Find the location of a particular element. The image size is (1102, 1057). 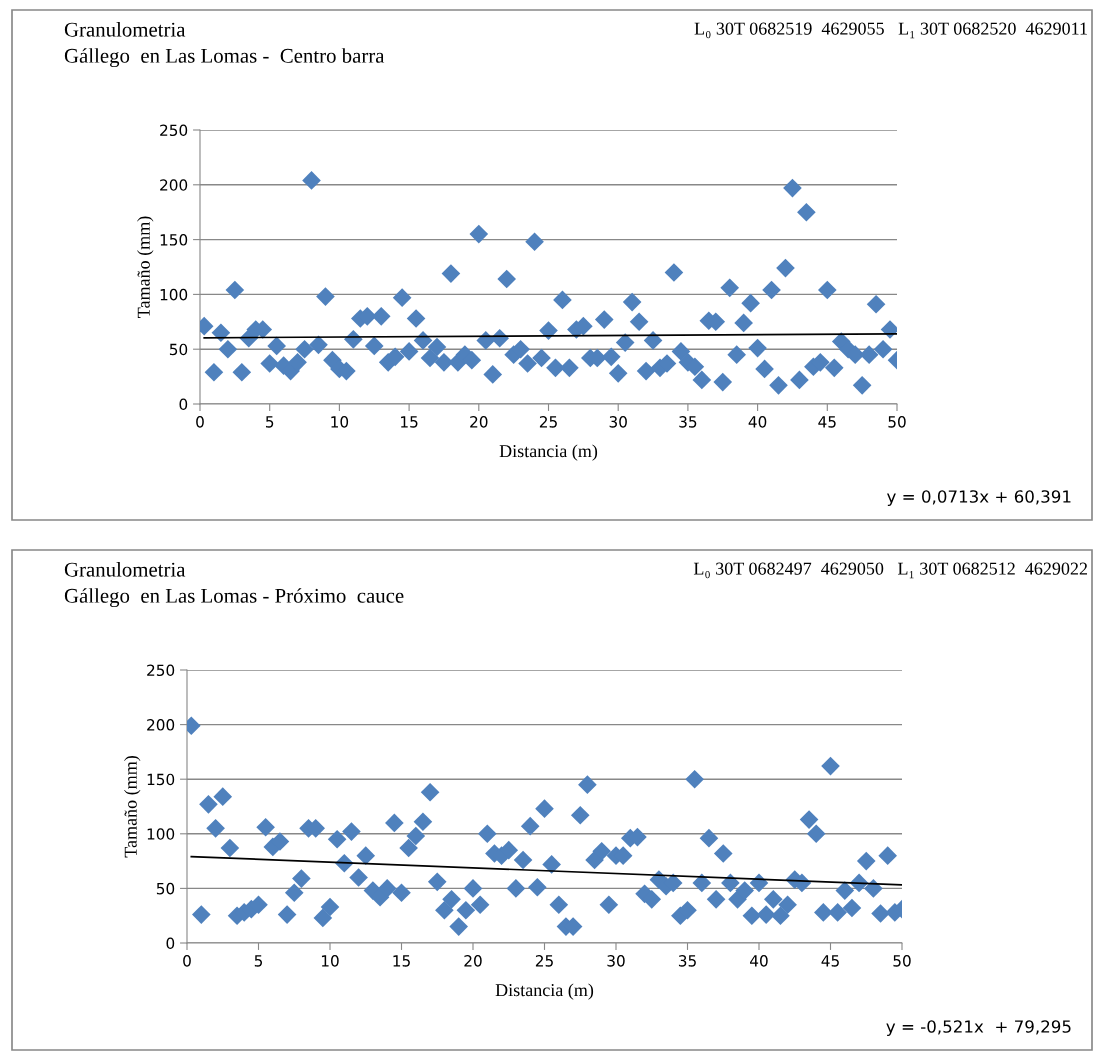

text: y = 0,0713x + 60,391 is located at coordinates (979, 498).